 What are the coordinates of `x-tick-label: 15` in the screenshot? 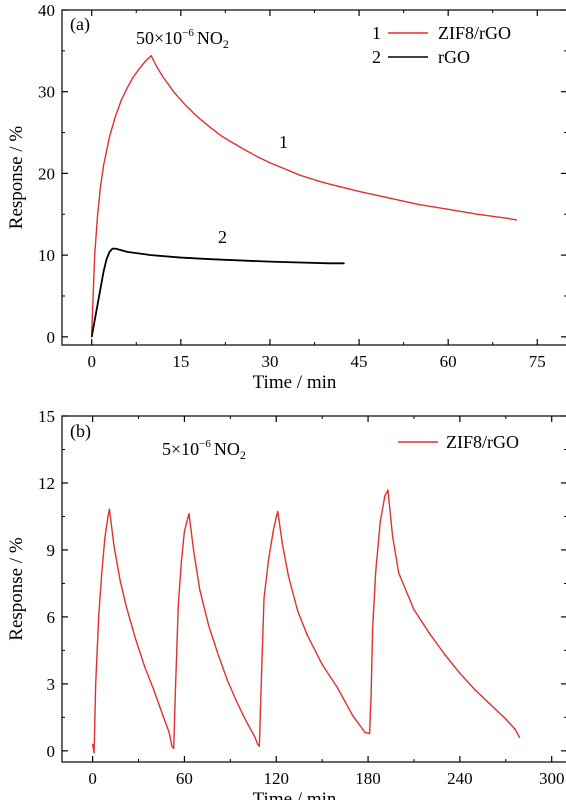 It's located at (180, 361).